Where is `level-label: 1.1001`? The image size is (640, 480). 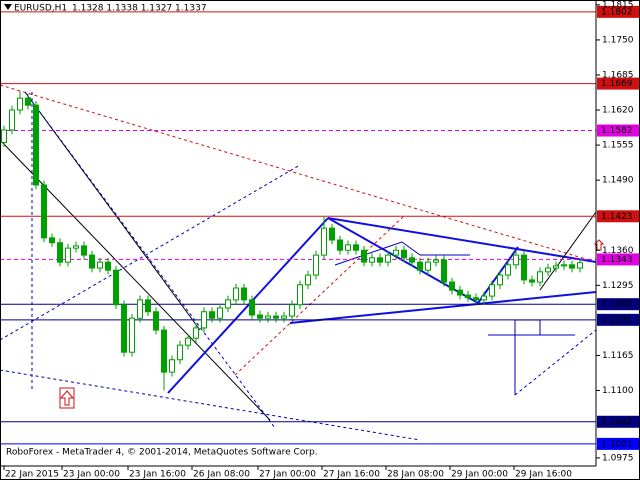 level-label: 1.1001 is located at coordinates (617, 444).